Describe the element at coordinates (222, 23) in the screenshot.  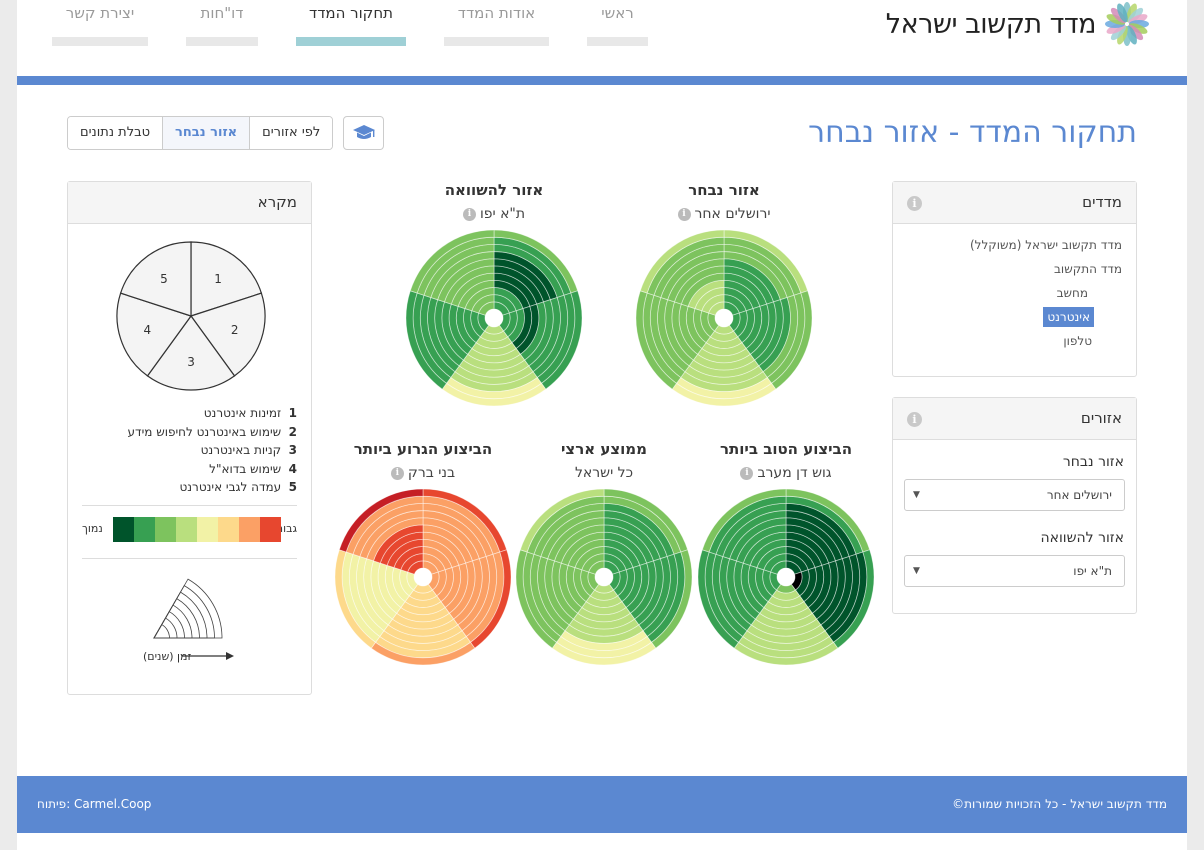
I see `nav-reports: דו"חות` at that location.